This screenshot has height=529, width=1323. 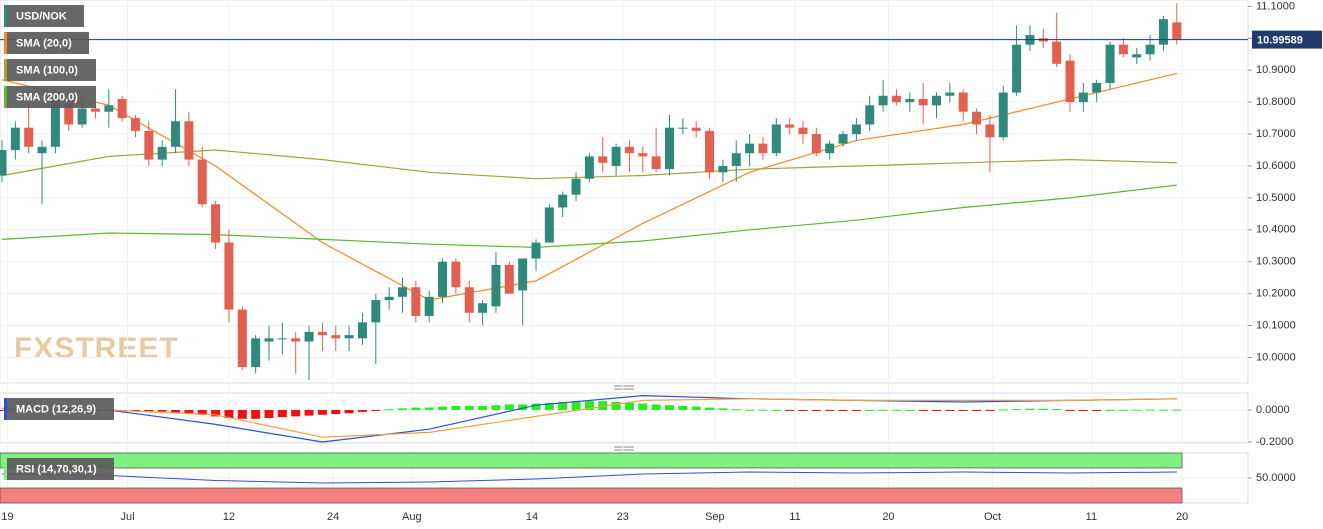 What do you see at coordinates (412, 517) in the screenshot?
I see `x-tick-label: Aug` at bounding box center [412, 517].